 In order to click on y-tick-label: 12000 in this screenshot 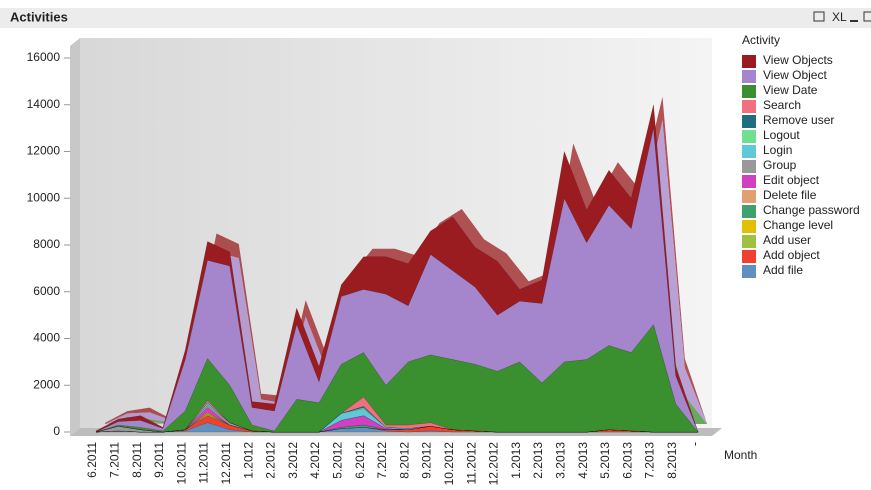, I will do `click(44, 151)`.